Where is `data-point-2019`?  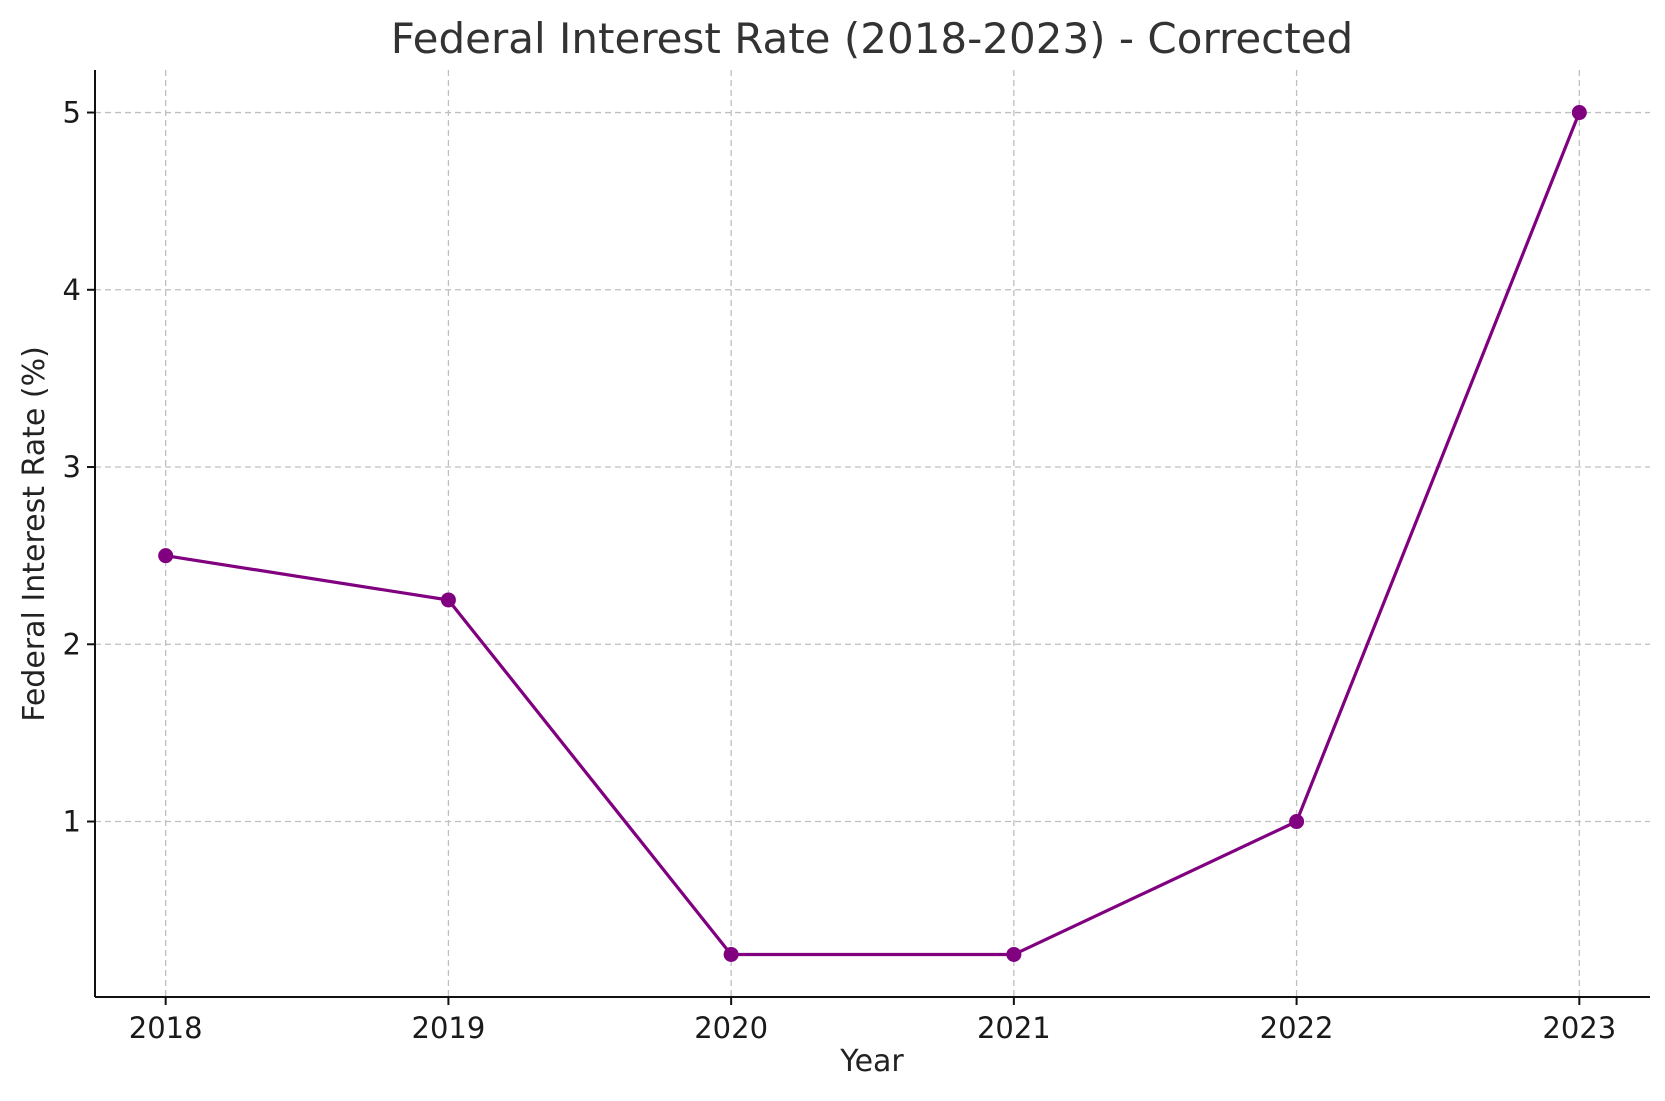
data-point-2019 is located at coordinates (448, 600).